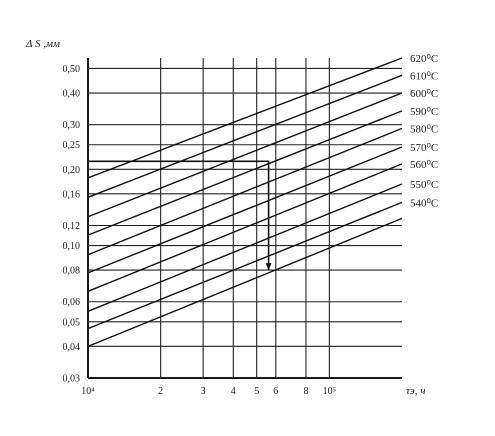  I want to click on x-tick-label: 10⁵, so click(330, 391).